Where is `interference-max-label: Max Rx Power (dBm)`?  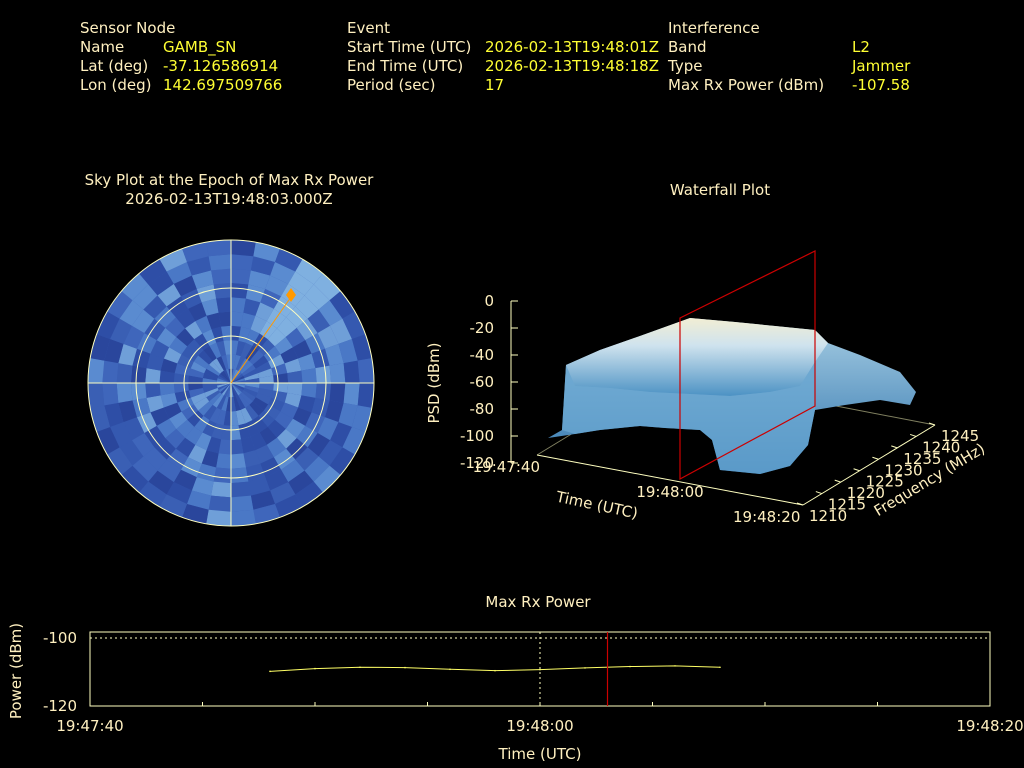
interference-max-label: Max Rx Power (dBm) is located at coordinates (746, 85).